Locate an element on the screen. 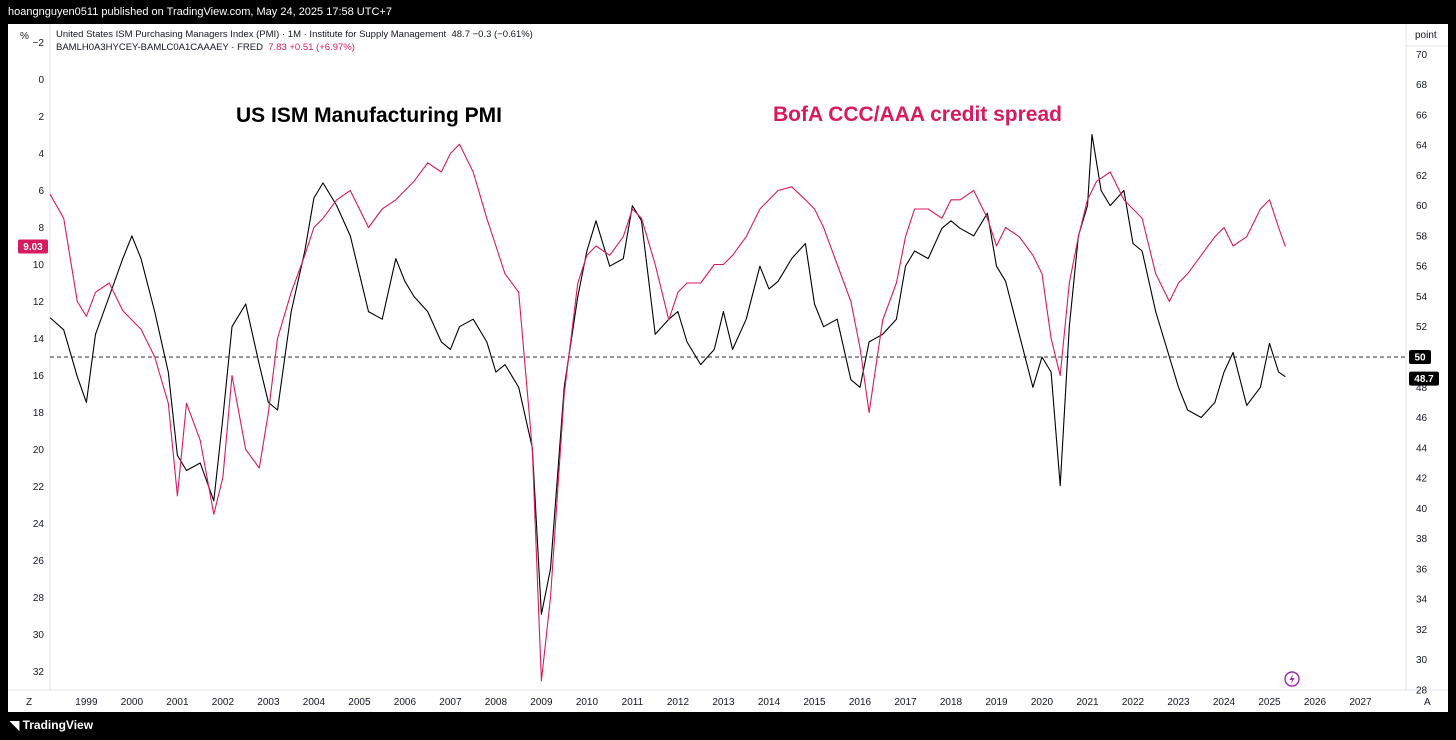 This screenshot has width=1456, height=740. legend-pmi-values: 48.7 −0.3 (−0.61%) is located at coordinates (492, 34).